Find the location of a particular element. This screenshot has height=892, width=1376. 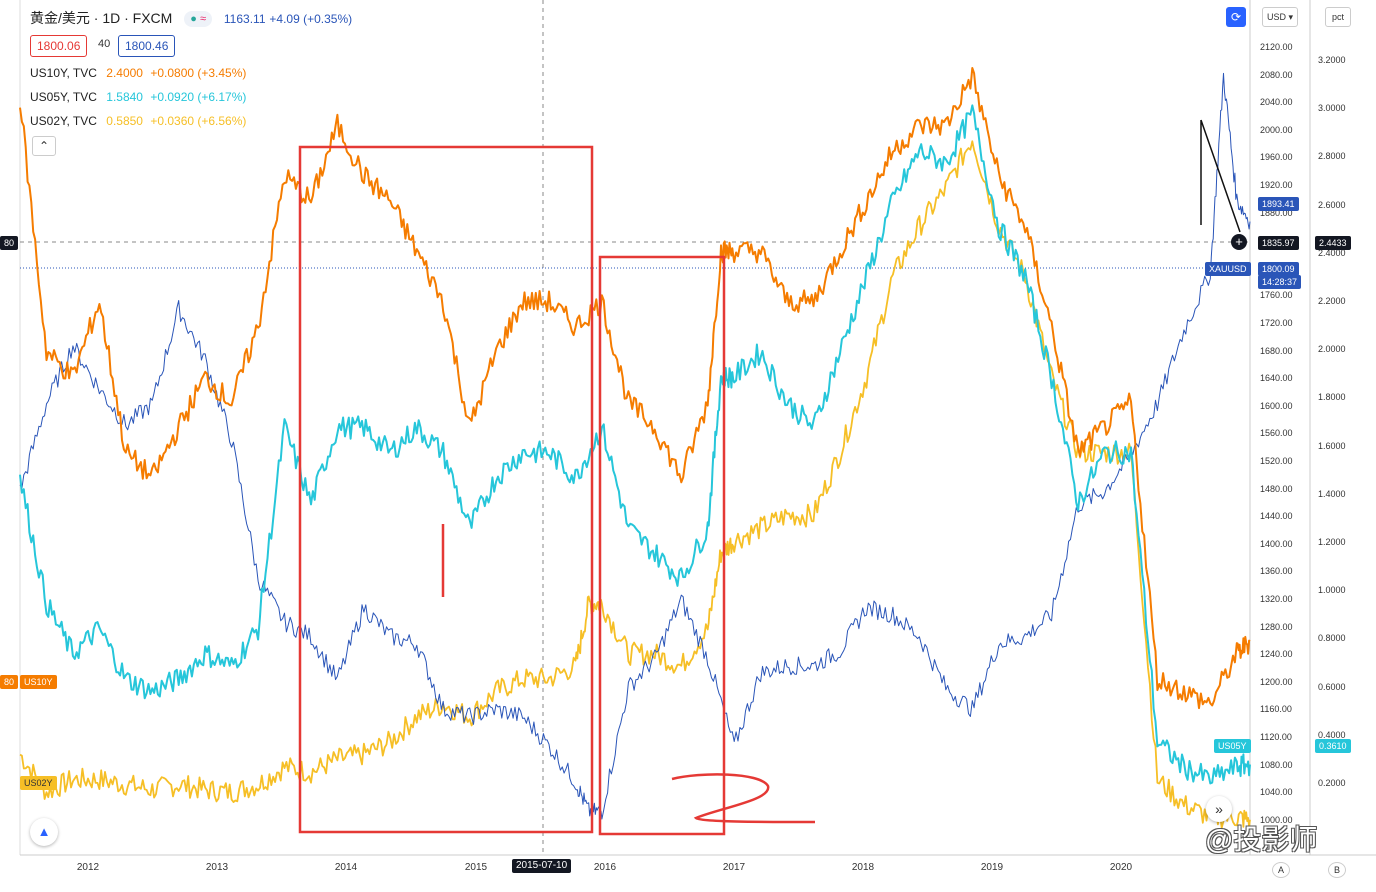

pct-axis-tick: 0.4000 is located at coordinates (1332, 734).